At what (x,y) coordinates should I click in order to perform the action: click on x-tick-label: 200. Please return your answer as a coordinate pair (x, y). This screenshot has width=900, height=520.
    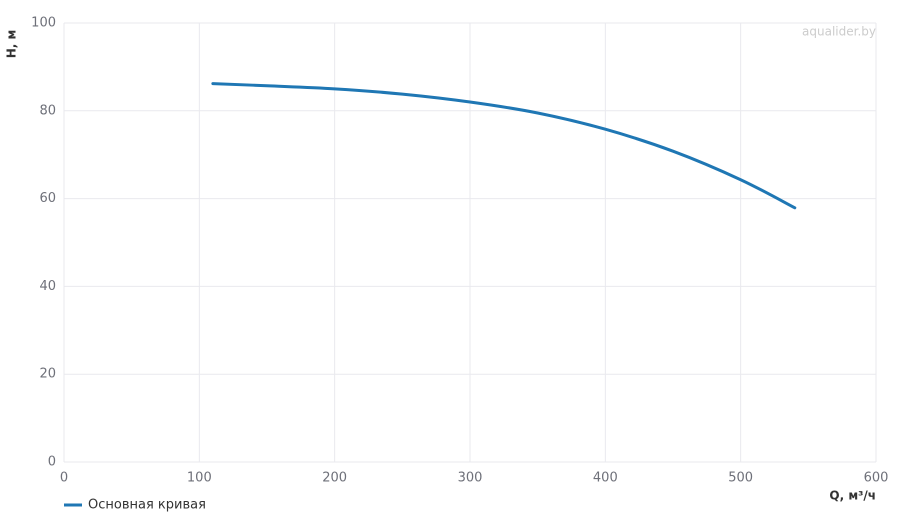
    Looking at the image, I should click on (334, 478).